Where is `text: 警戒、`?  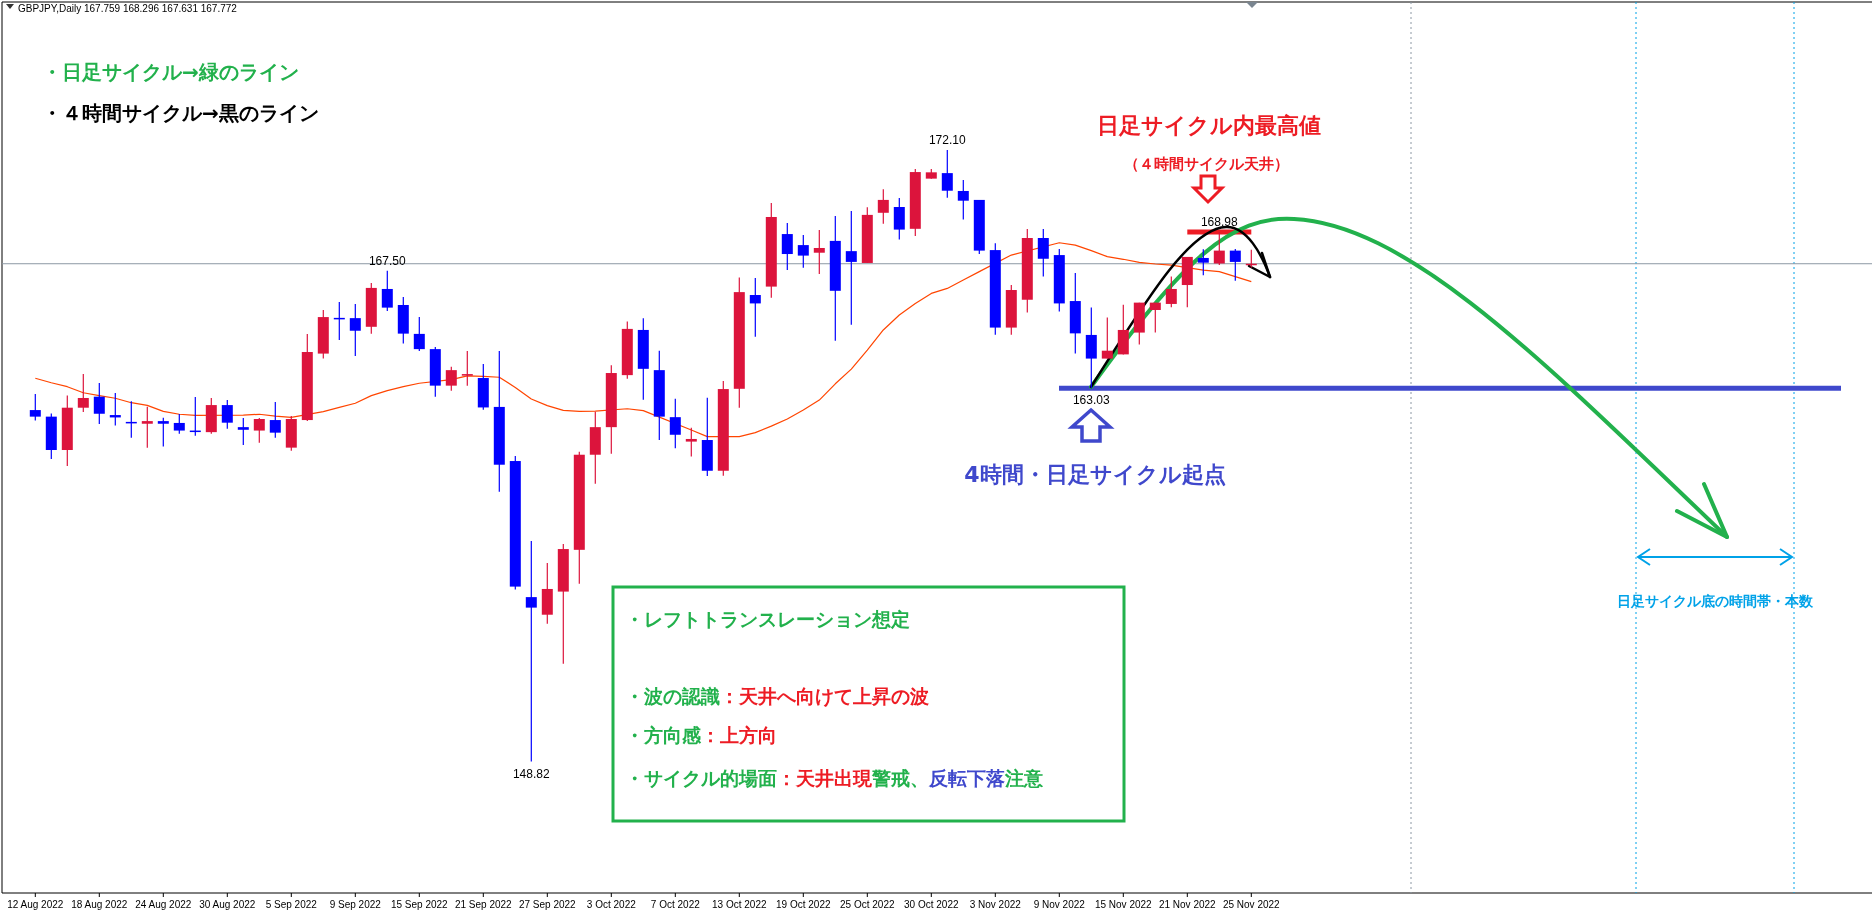
text: 警戒、 is located at coordinates (900, 778).